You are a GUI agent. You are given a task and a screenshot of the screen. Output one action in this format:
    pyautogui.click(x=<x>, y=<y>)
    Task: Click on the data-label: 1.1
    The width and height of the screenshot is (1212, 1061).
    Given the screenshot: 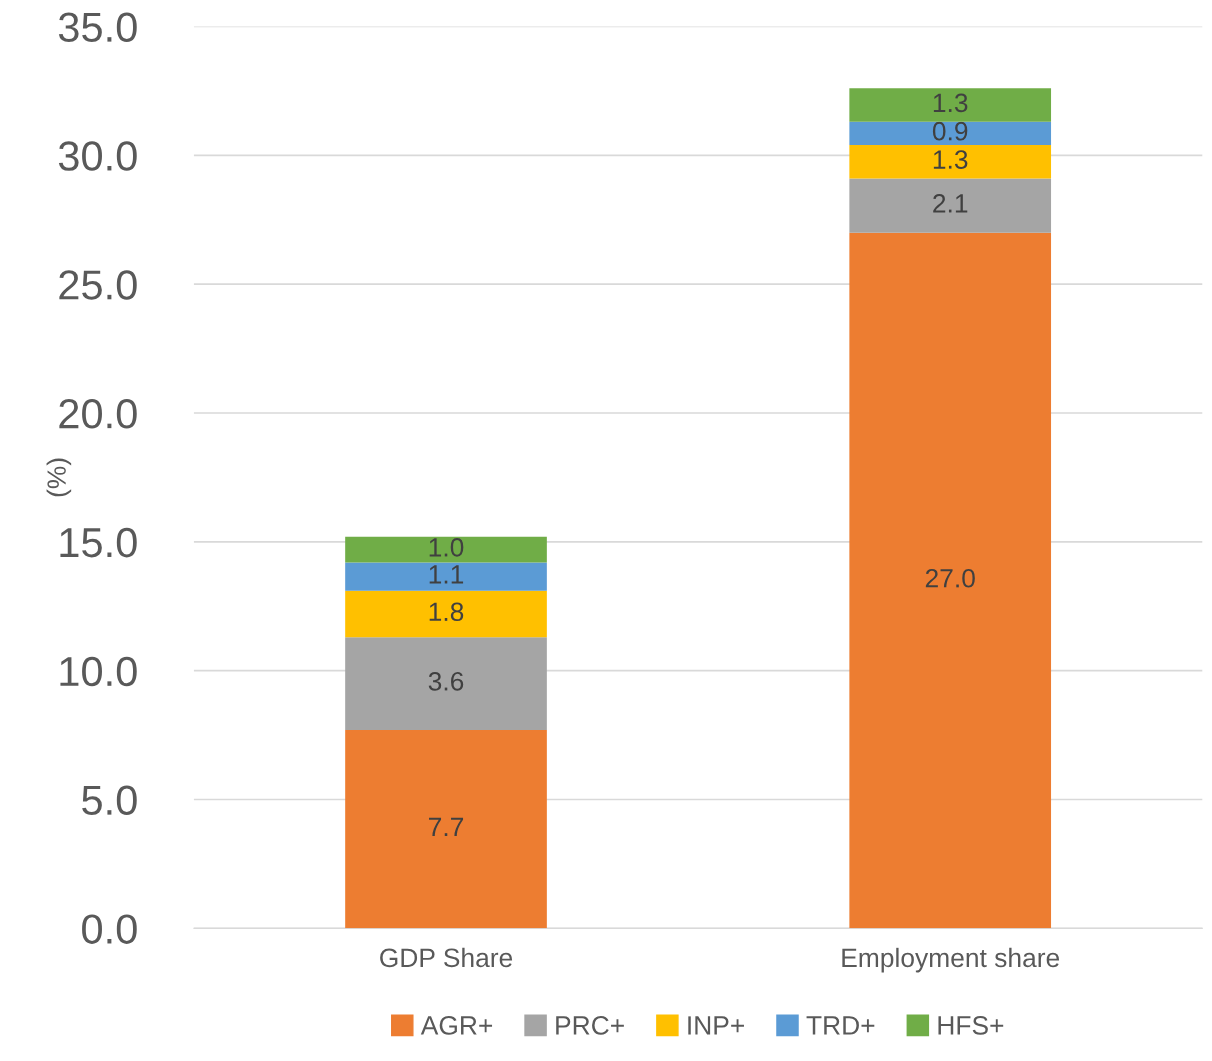 What is the action you would take?
    pyautogui.click(x=446, y=574)
    